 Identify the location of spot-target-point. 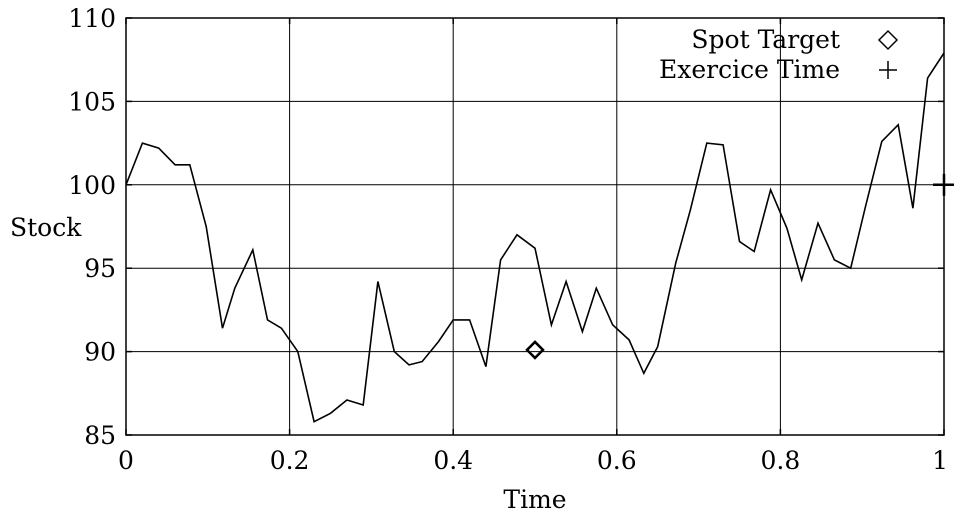
(535, 350).